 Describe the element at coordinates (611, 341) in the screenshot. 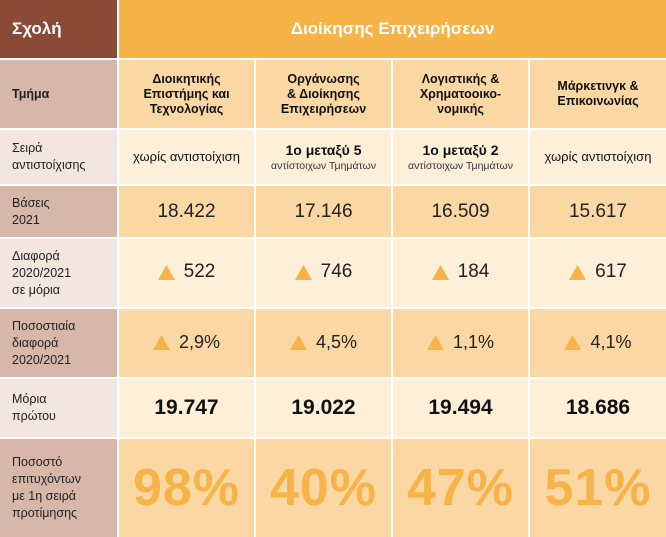

I see `percent-diff-value: 4,1%` at that location.